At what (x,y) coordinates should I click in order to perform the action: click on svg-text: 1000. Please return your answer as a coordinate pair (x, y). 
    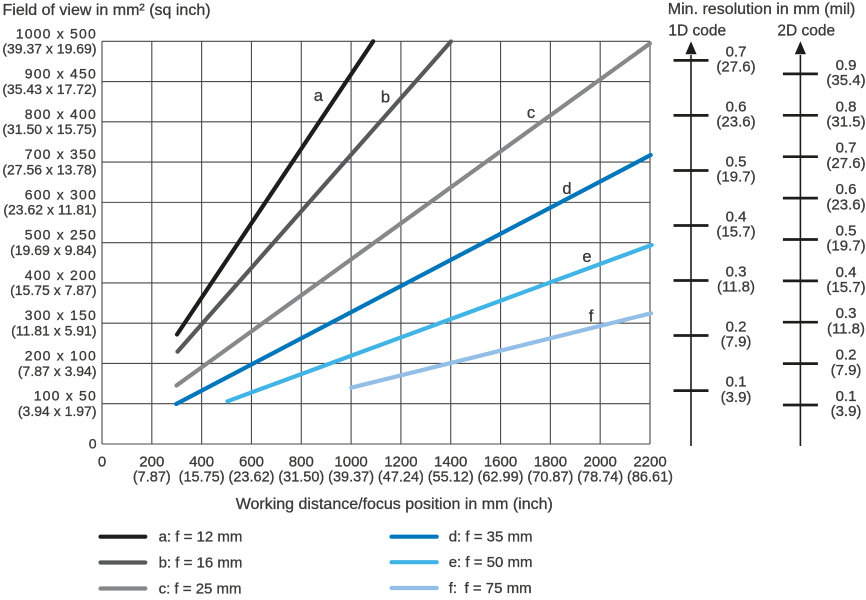
    Looking at the image, I should click on (350, 462).